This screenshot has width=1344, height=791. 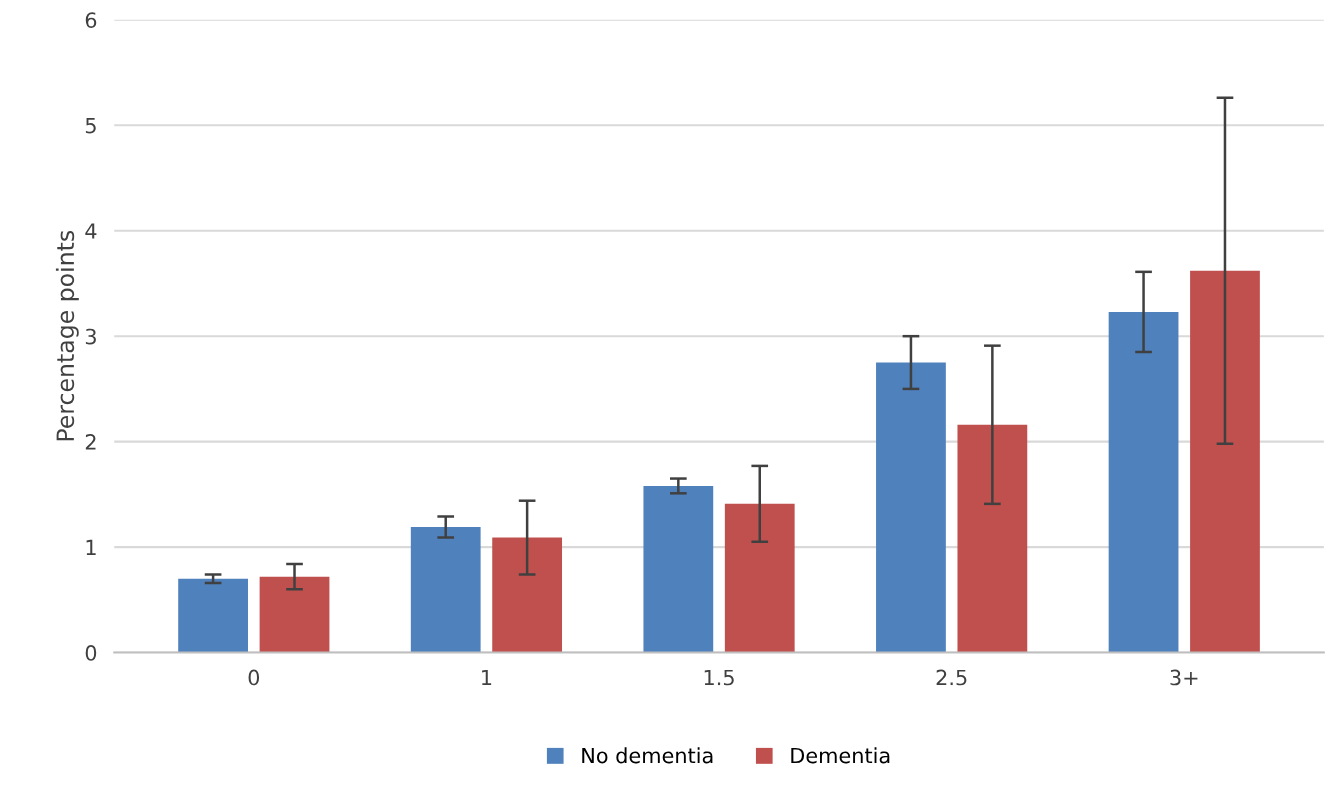 I want to click on y-tick-label: 2, so click(x=90, y=442).